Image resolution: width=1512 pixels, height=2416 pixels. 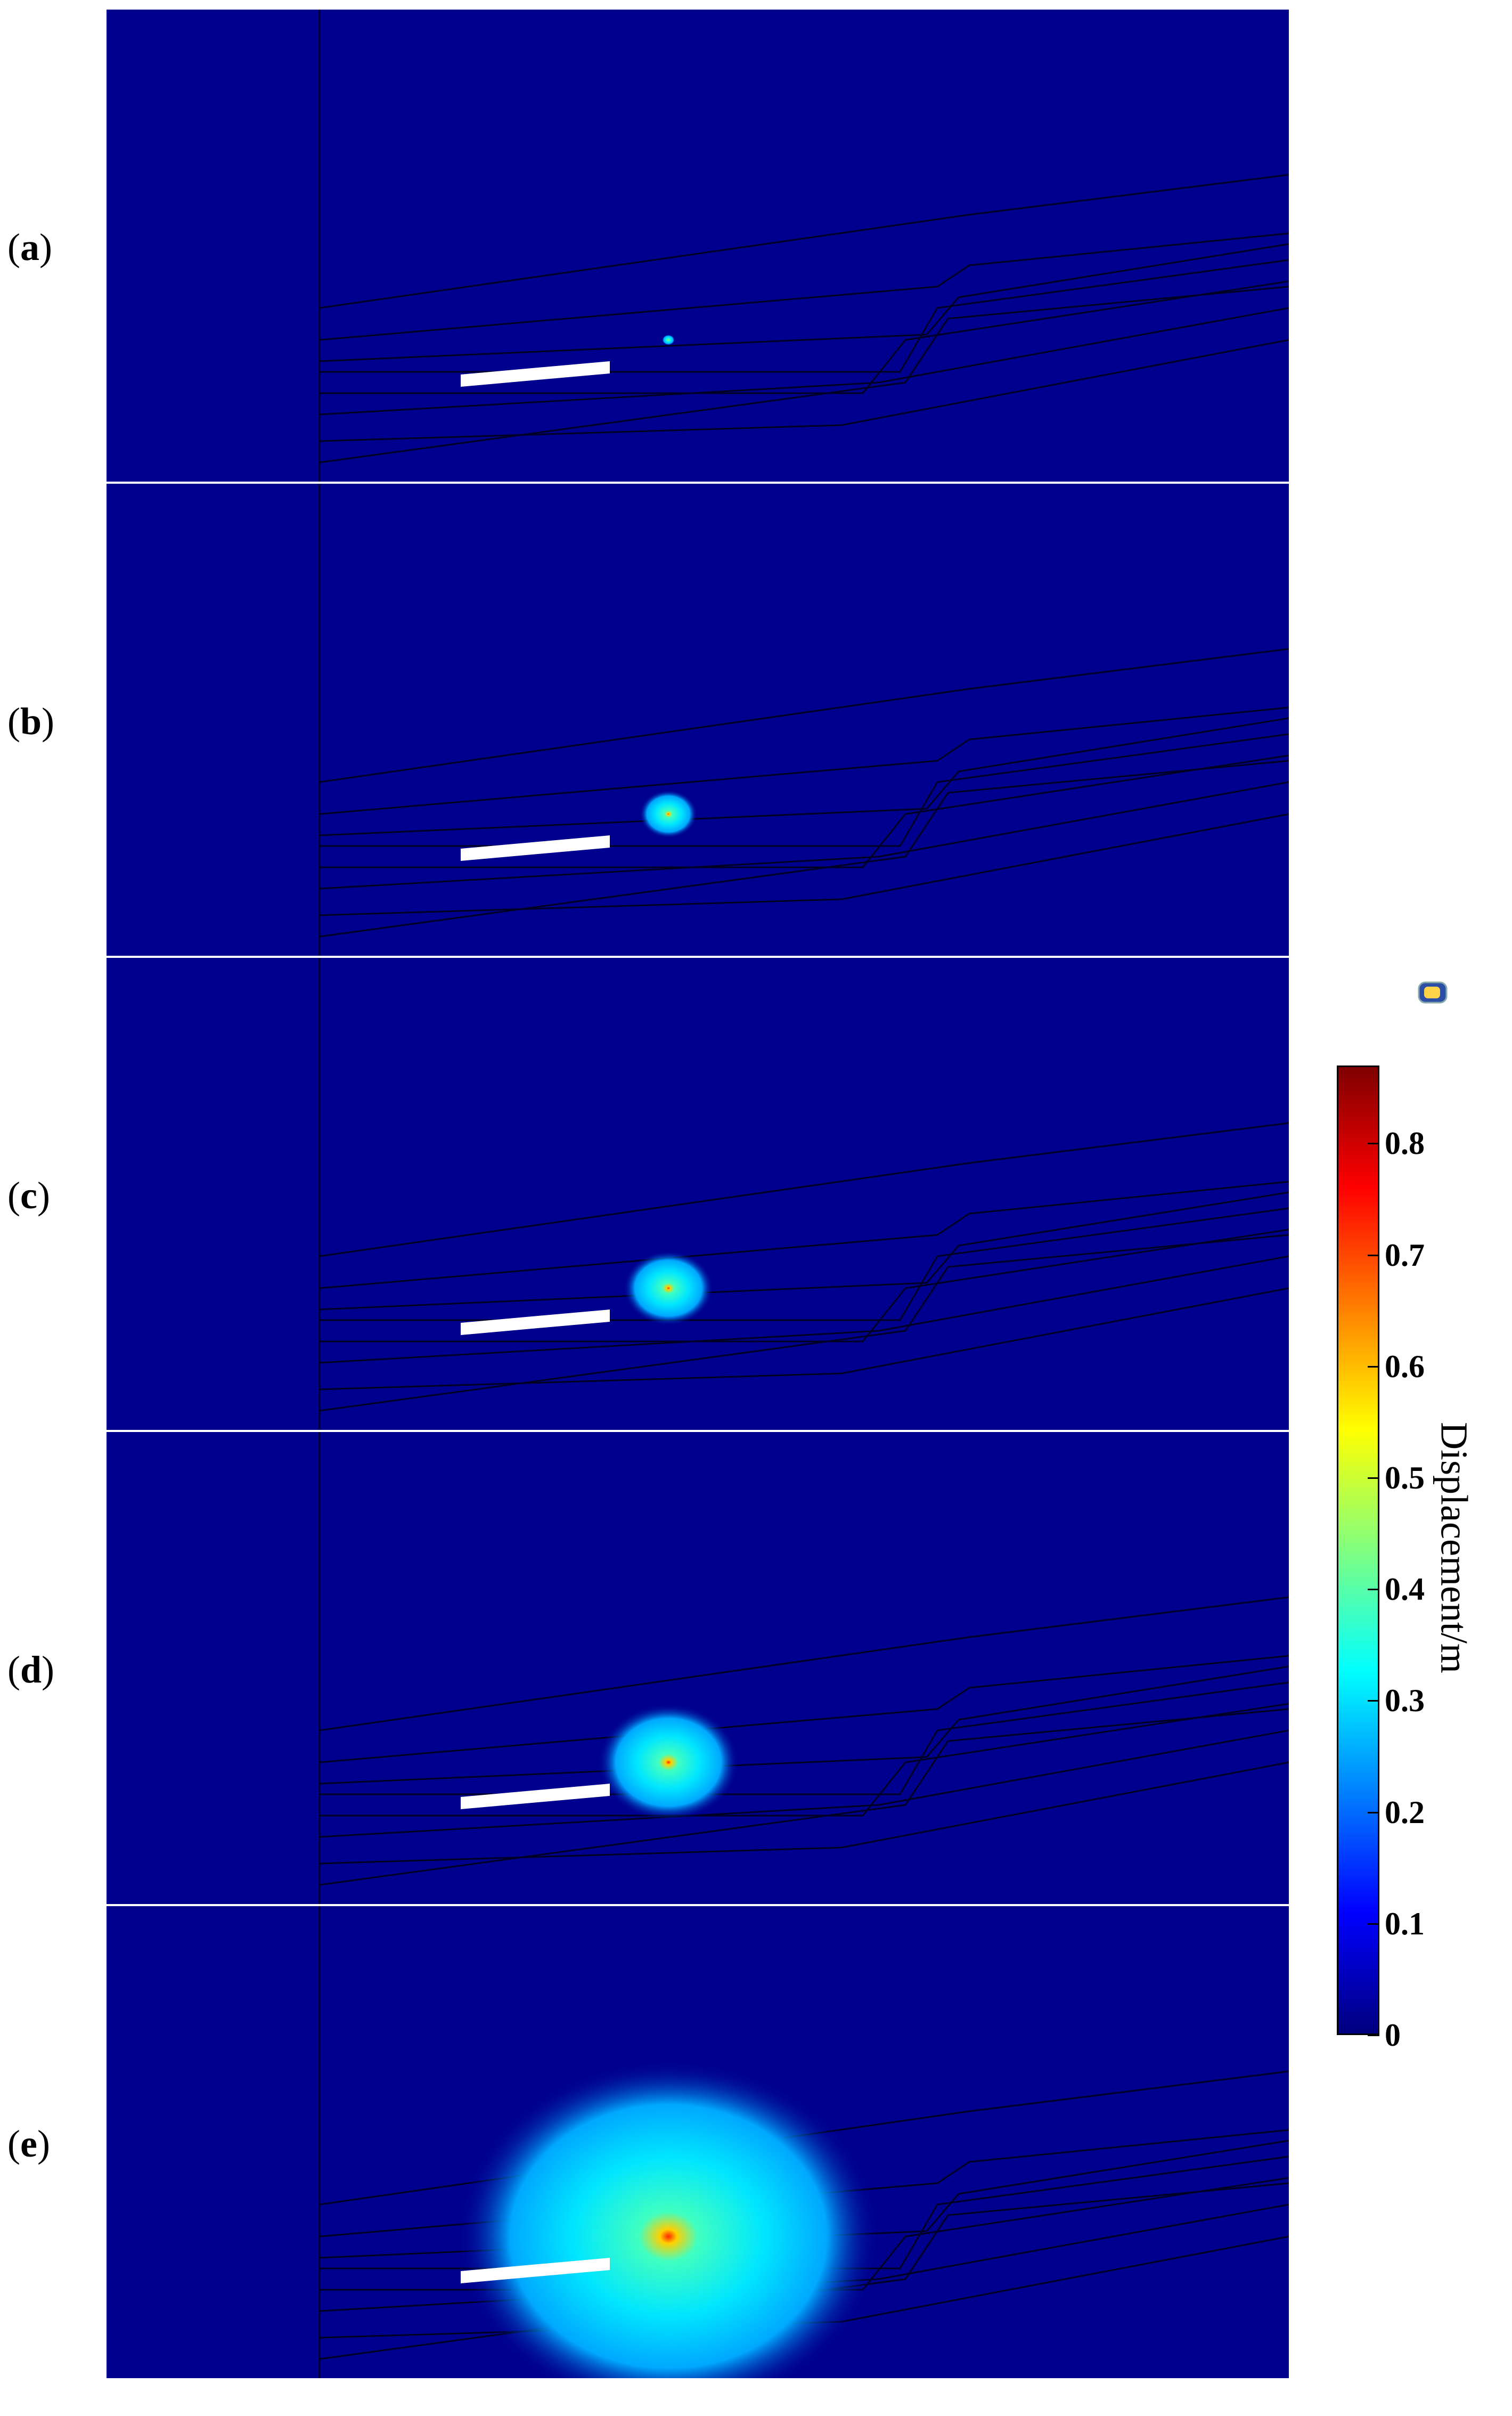 What do you see at coordinates (1405, 1812) in the screenshot?
I see `colorbar-tick-label: 0.2` at bounding box center [1405, 1812].